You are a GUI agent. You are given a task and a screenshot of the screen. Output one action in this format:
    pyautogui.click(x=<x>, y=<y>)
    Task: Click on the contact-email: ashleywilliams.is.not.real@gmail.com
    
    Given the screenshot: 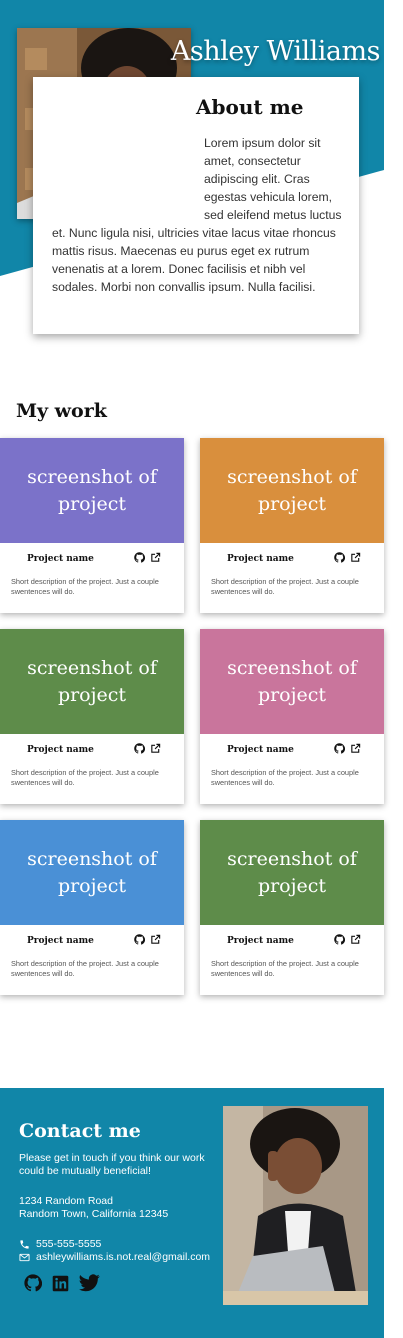 What is the action you would take?
    pyautogui.click(x=114, y=1257)
    